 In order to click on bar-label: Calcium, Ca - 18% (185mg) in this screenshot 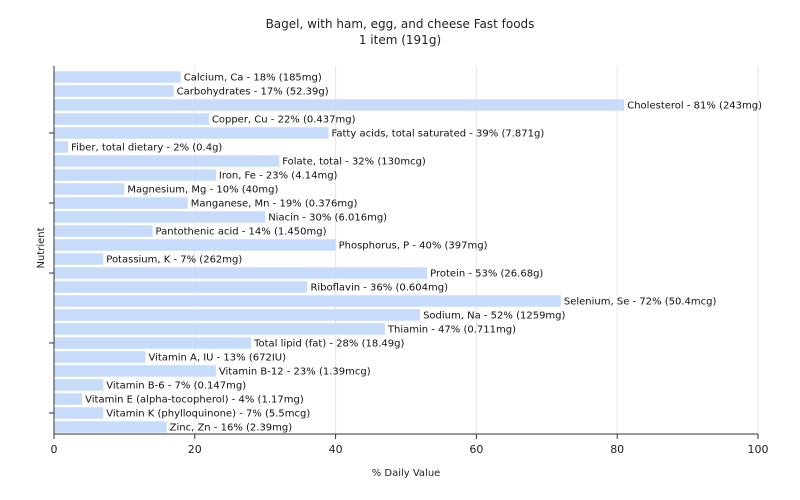, I will do `click(253, 78)`.